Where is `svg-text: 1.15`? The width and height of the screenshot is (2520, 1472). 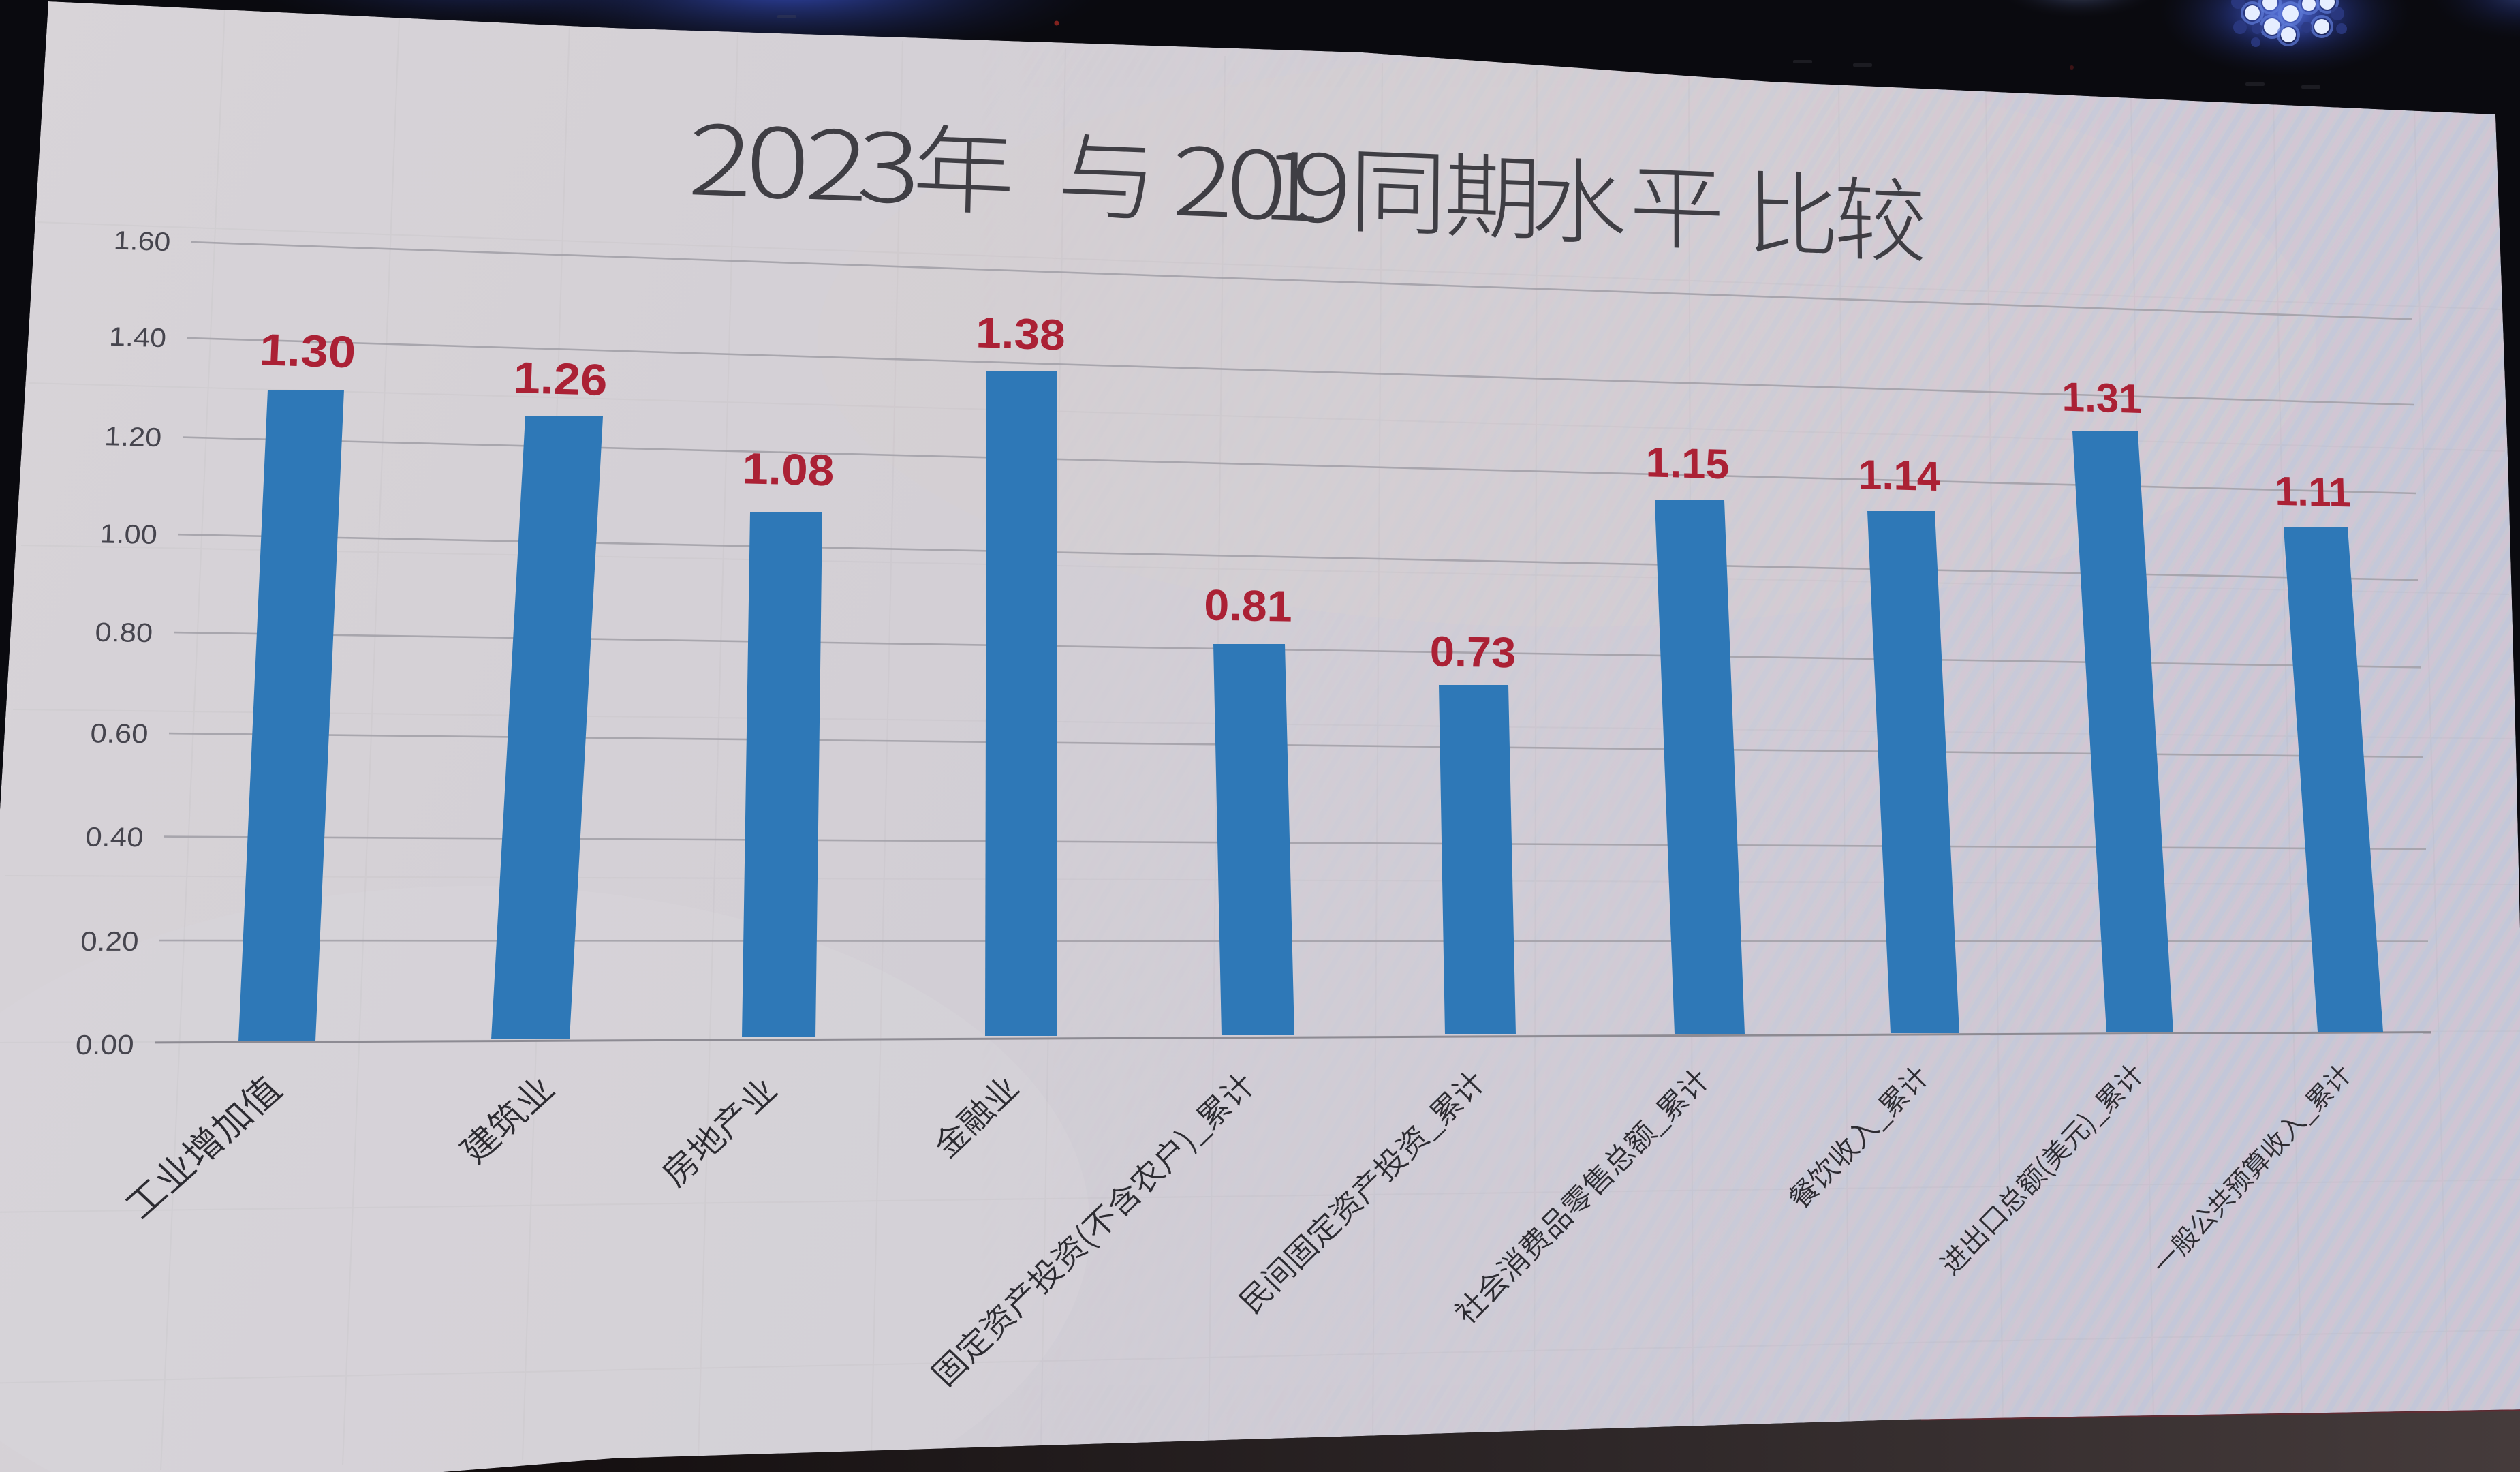
svg-text: 1.15 is located at coordinates (1687, 464).